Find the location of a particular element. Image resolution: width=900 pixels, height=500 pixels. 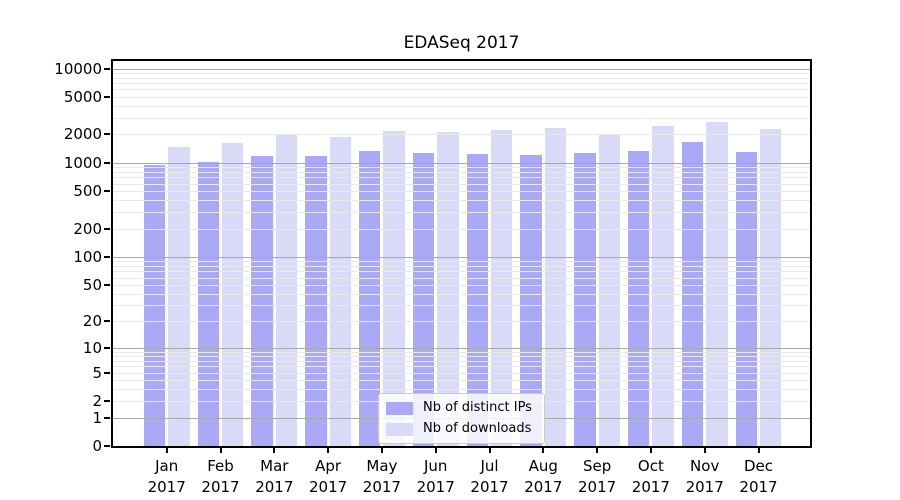

x-tick-label-nov: Nov 2017 is located at coordinates (704, 476).